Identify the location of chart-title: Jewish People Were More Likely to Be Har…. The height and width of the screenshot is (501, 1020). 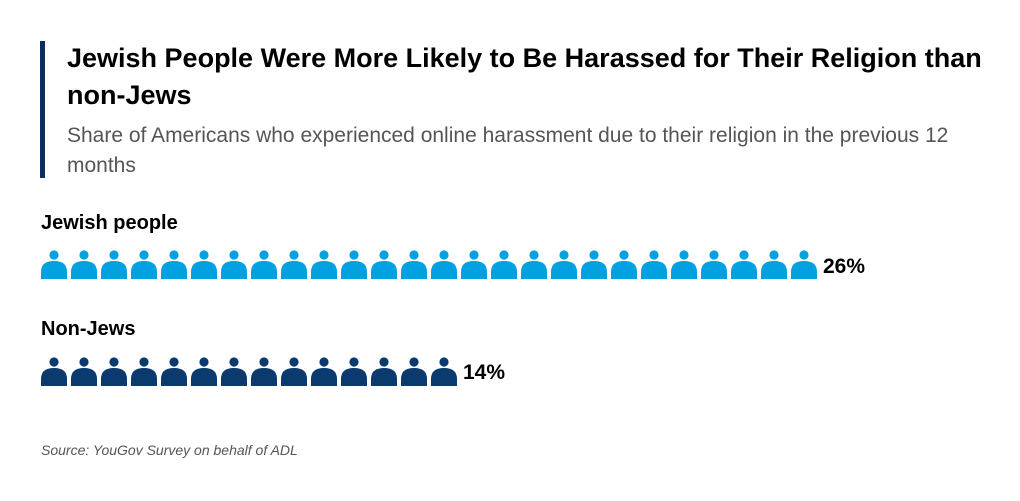
(524, 76).